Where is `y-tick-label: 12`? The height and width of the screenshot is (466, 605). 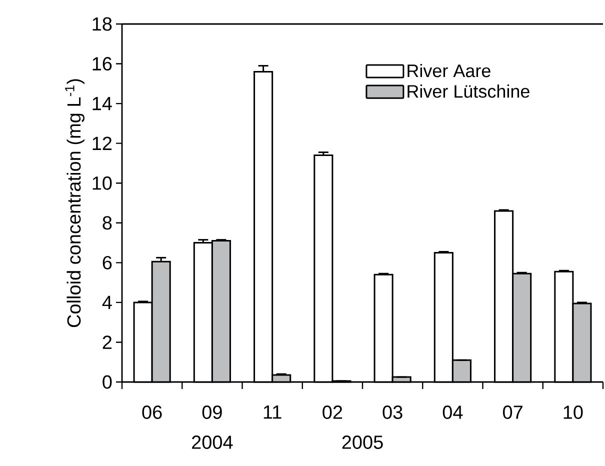 y-tick-label: 12 is located at coordinates (102, 143).